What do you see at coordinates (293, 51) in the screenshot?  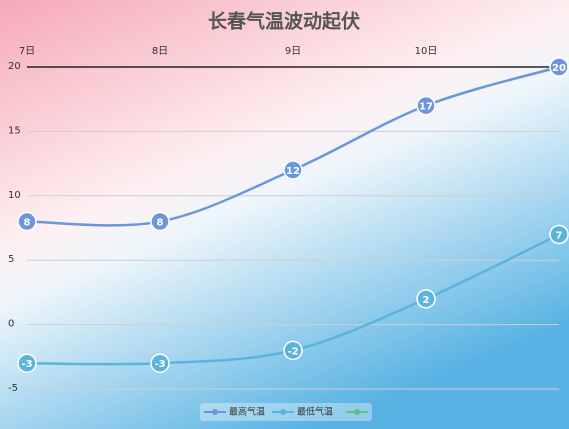 I see `x-tick-label: 9日` at bounding box center [293, 51].